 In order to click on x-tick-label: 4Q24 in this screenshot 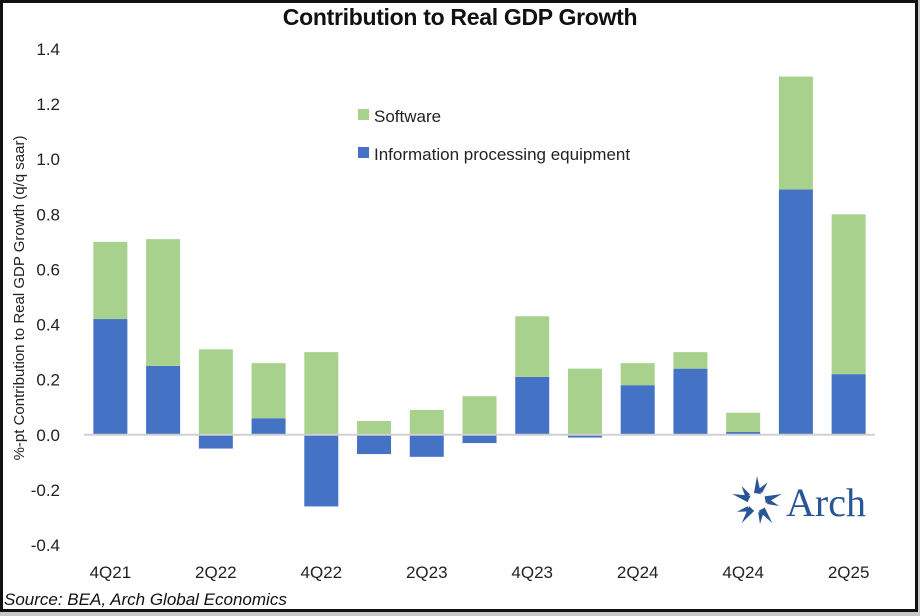, I will do `click(743, 572)`.